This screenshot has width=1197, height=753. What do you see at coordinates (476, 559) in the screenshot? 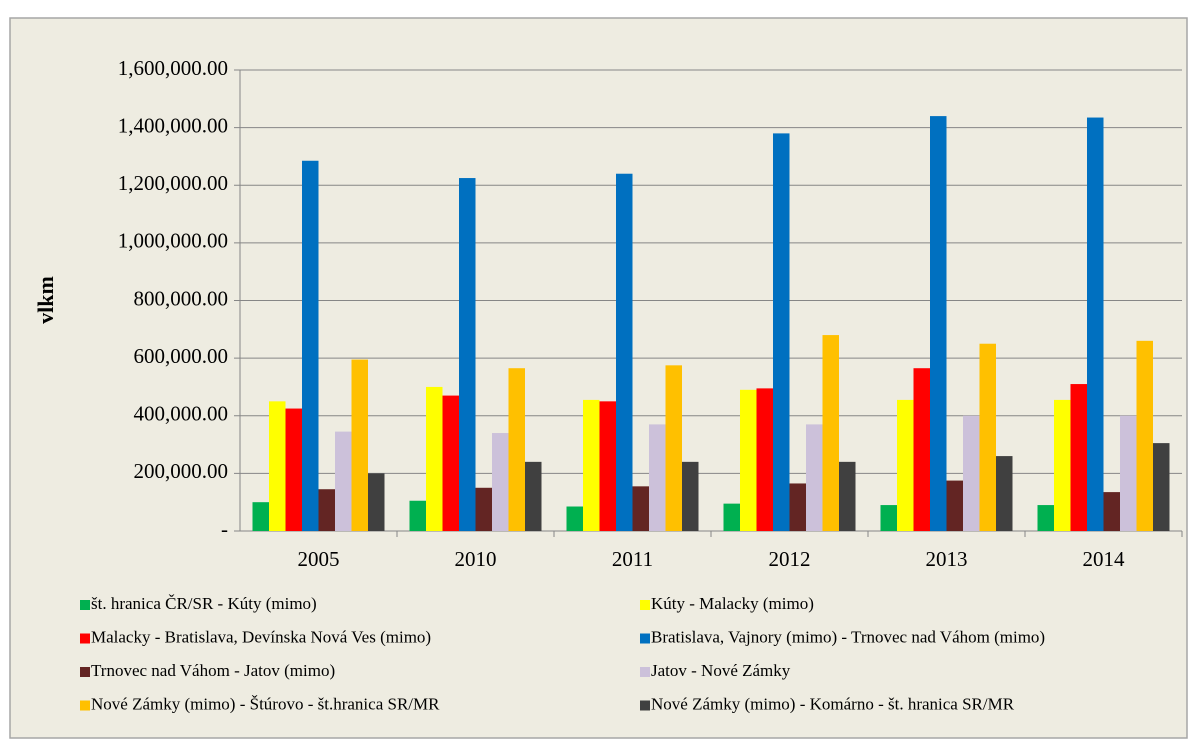
I see `x-tick-label: 2010` at bounding box center [476, 559].